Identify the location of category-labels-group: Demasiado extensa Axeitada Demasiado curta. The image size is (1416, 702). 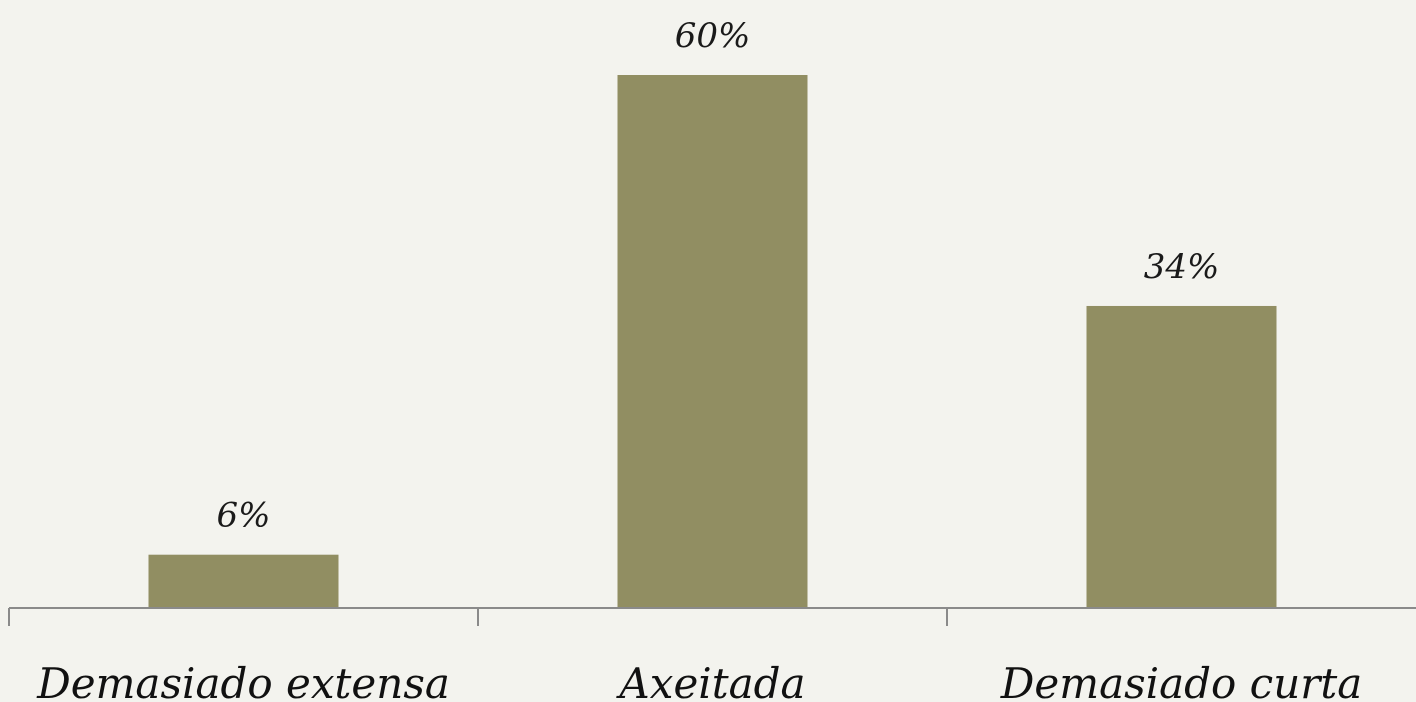
(699, 680).